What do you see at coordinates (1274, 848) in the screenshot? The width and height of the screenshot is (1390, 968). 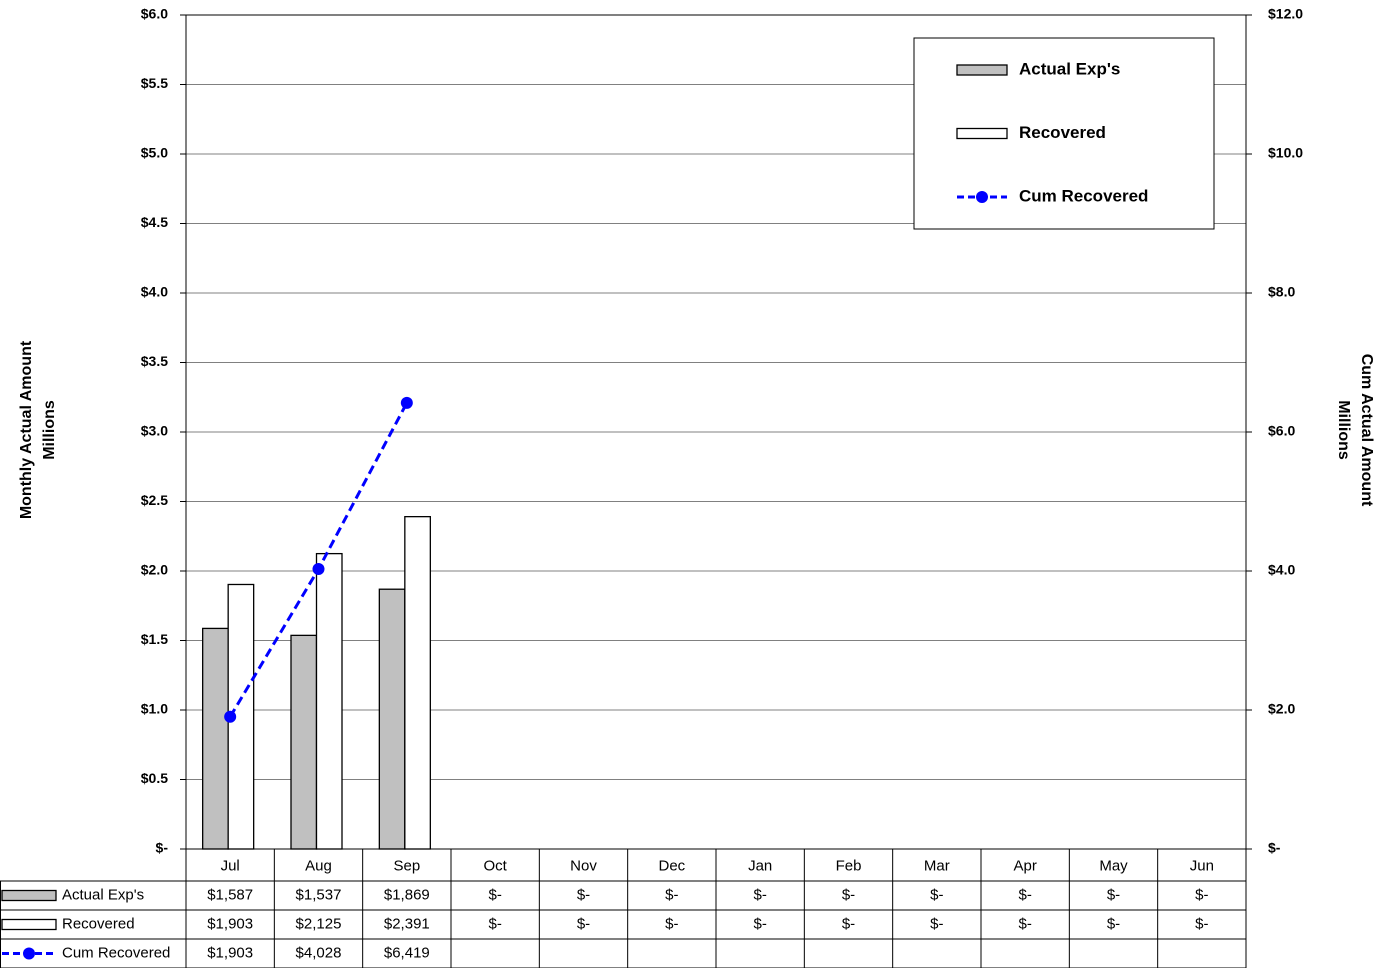 I see `y2-tick-label: $-` at bounding box center [1274, 848].